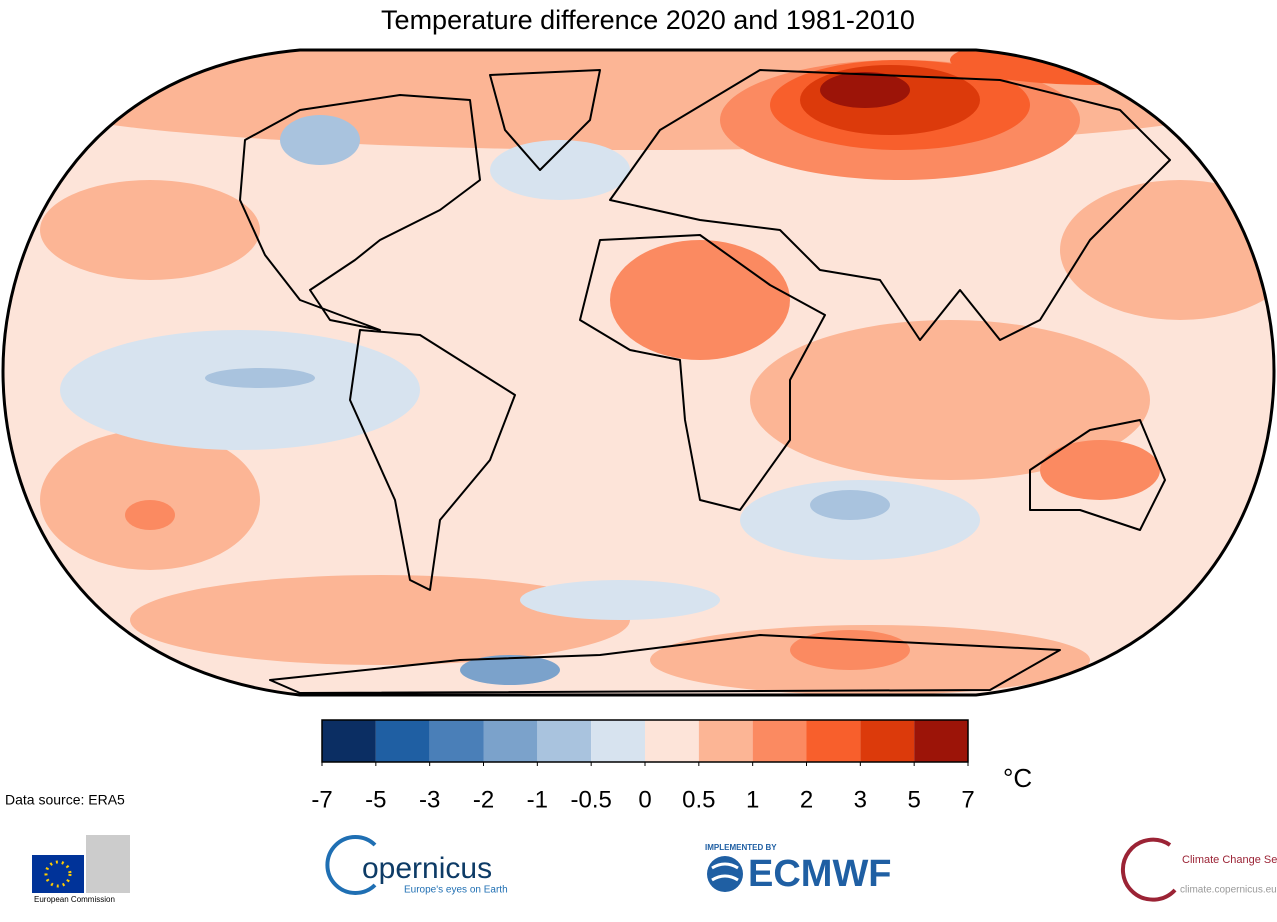 The width and height of the screenshot is (1277, 922). Describe the element at coordinates (806, 799) in the screenshot. I see `colorbar-tick-label: 2` at that location.